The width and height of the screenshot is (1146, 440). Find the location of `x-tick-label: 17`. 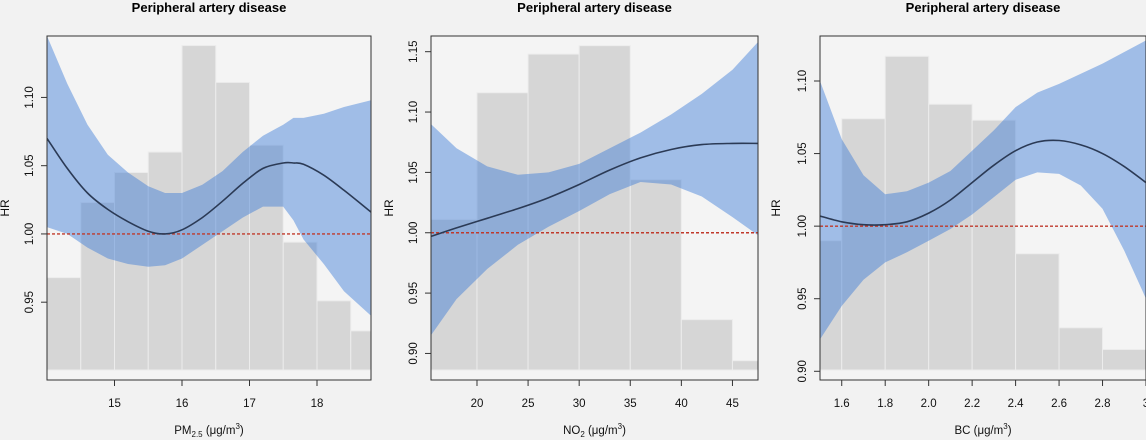

x-tick-label: 17 is located at coordinates (249, 404).